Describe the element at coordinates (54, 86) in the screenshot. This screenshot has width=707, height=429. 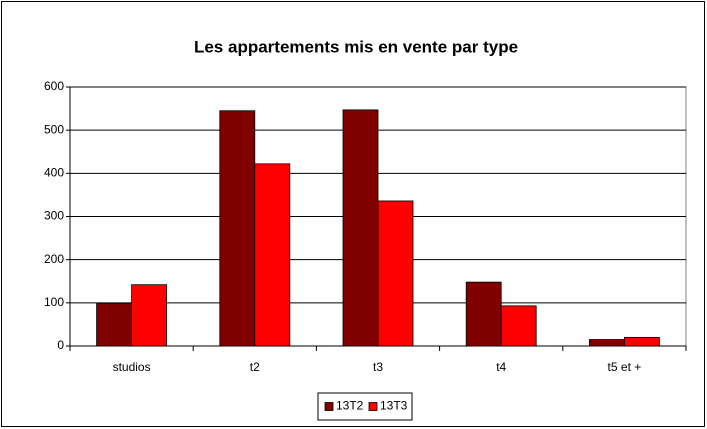
I see `y-tick-label: 600` at that location.